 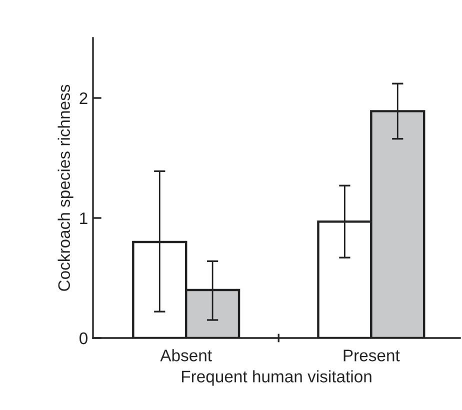 What do you see at coordinates (84, 98) in the screenshot?
I see `y-tick-label: 2` at bounding box center [84, 98].